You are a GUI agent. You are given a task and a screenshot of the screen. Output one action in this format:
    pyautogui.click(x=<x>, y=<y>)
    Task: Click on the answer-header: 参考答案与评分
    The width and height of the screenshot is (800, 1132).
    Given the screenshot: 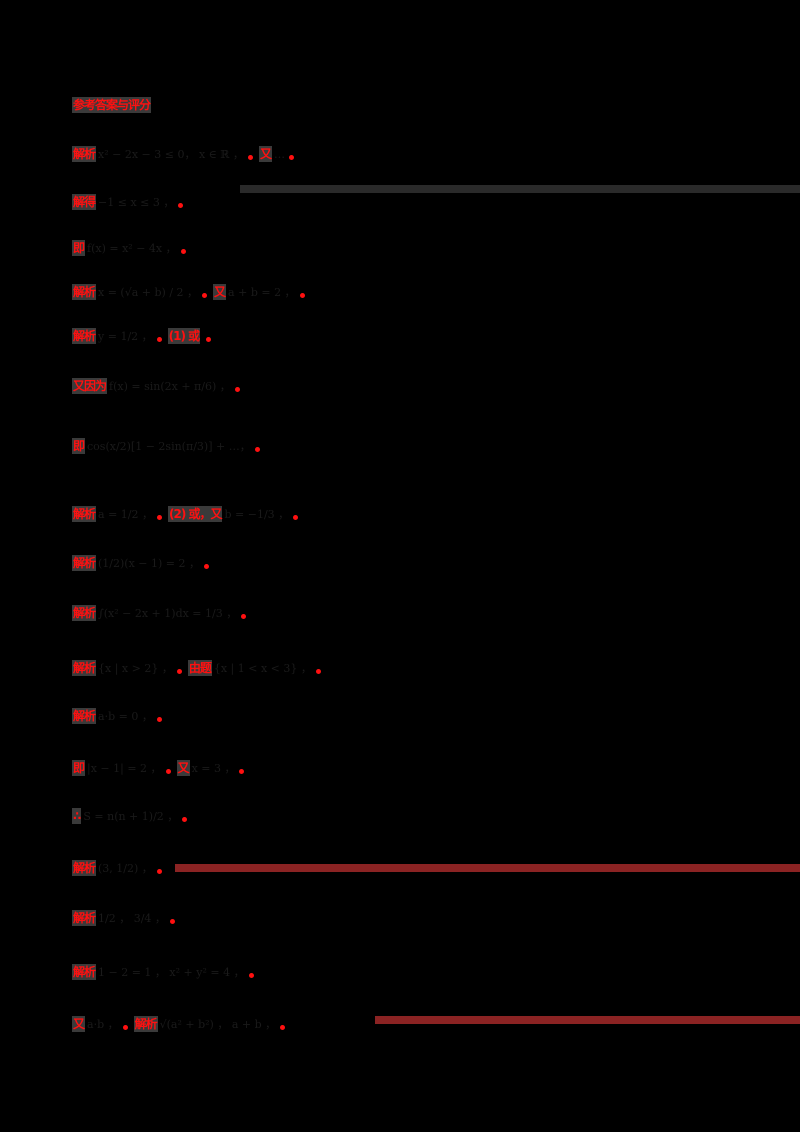 What is the action you would take?
    pyautogui.click(x=111, y=103)
    